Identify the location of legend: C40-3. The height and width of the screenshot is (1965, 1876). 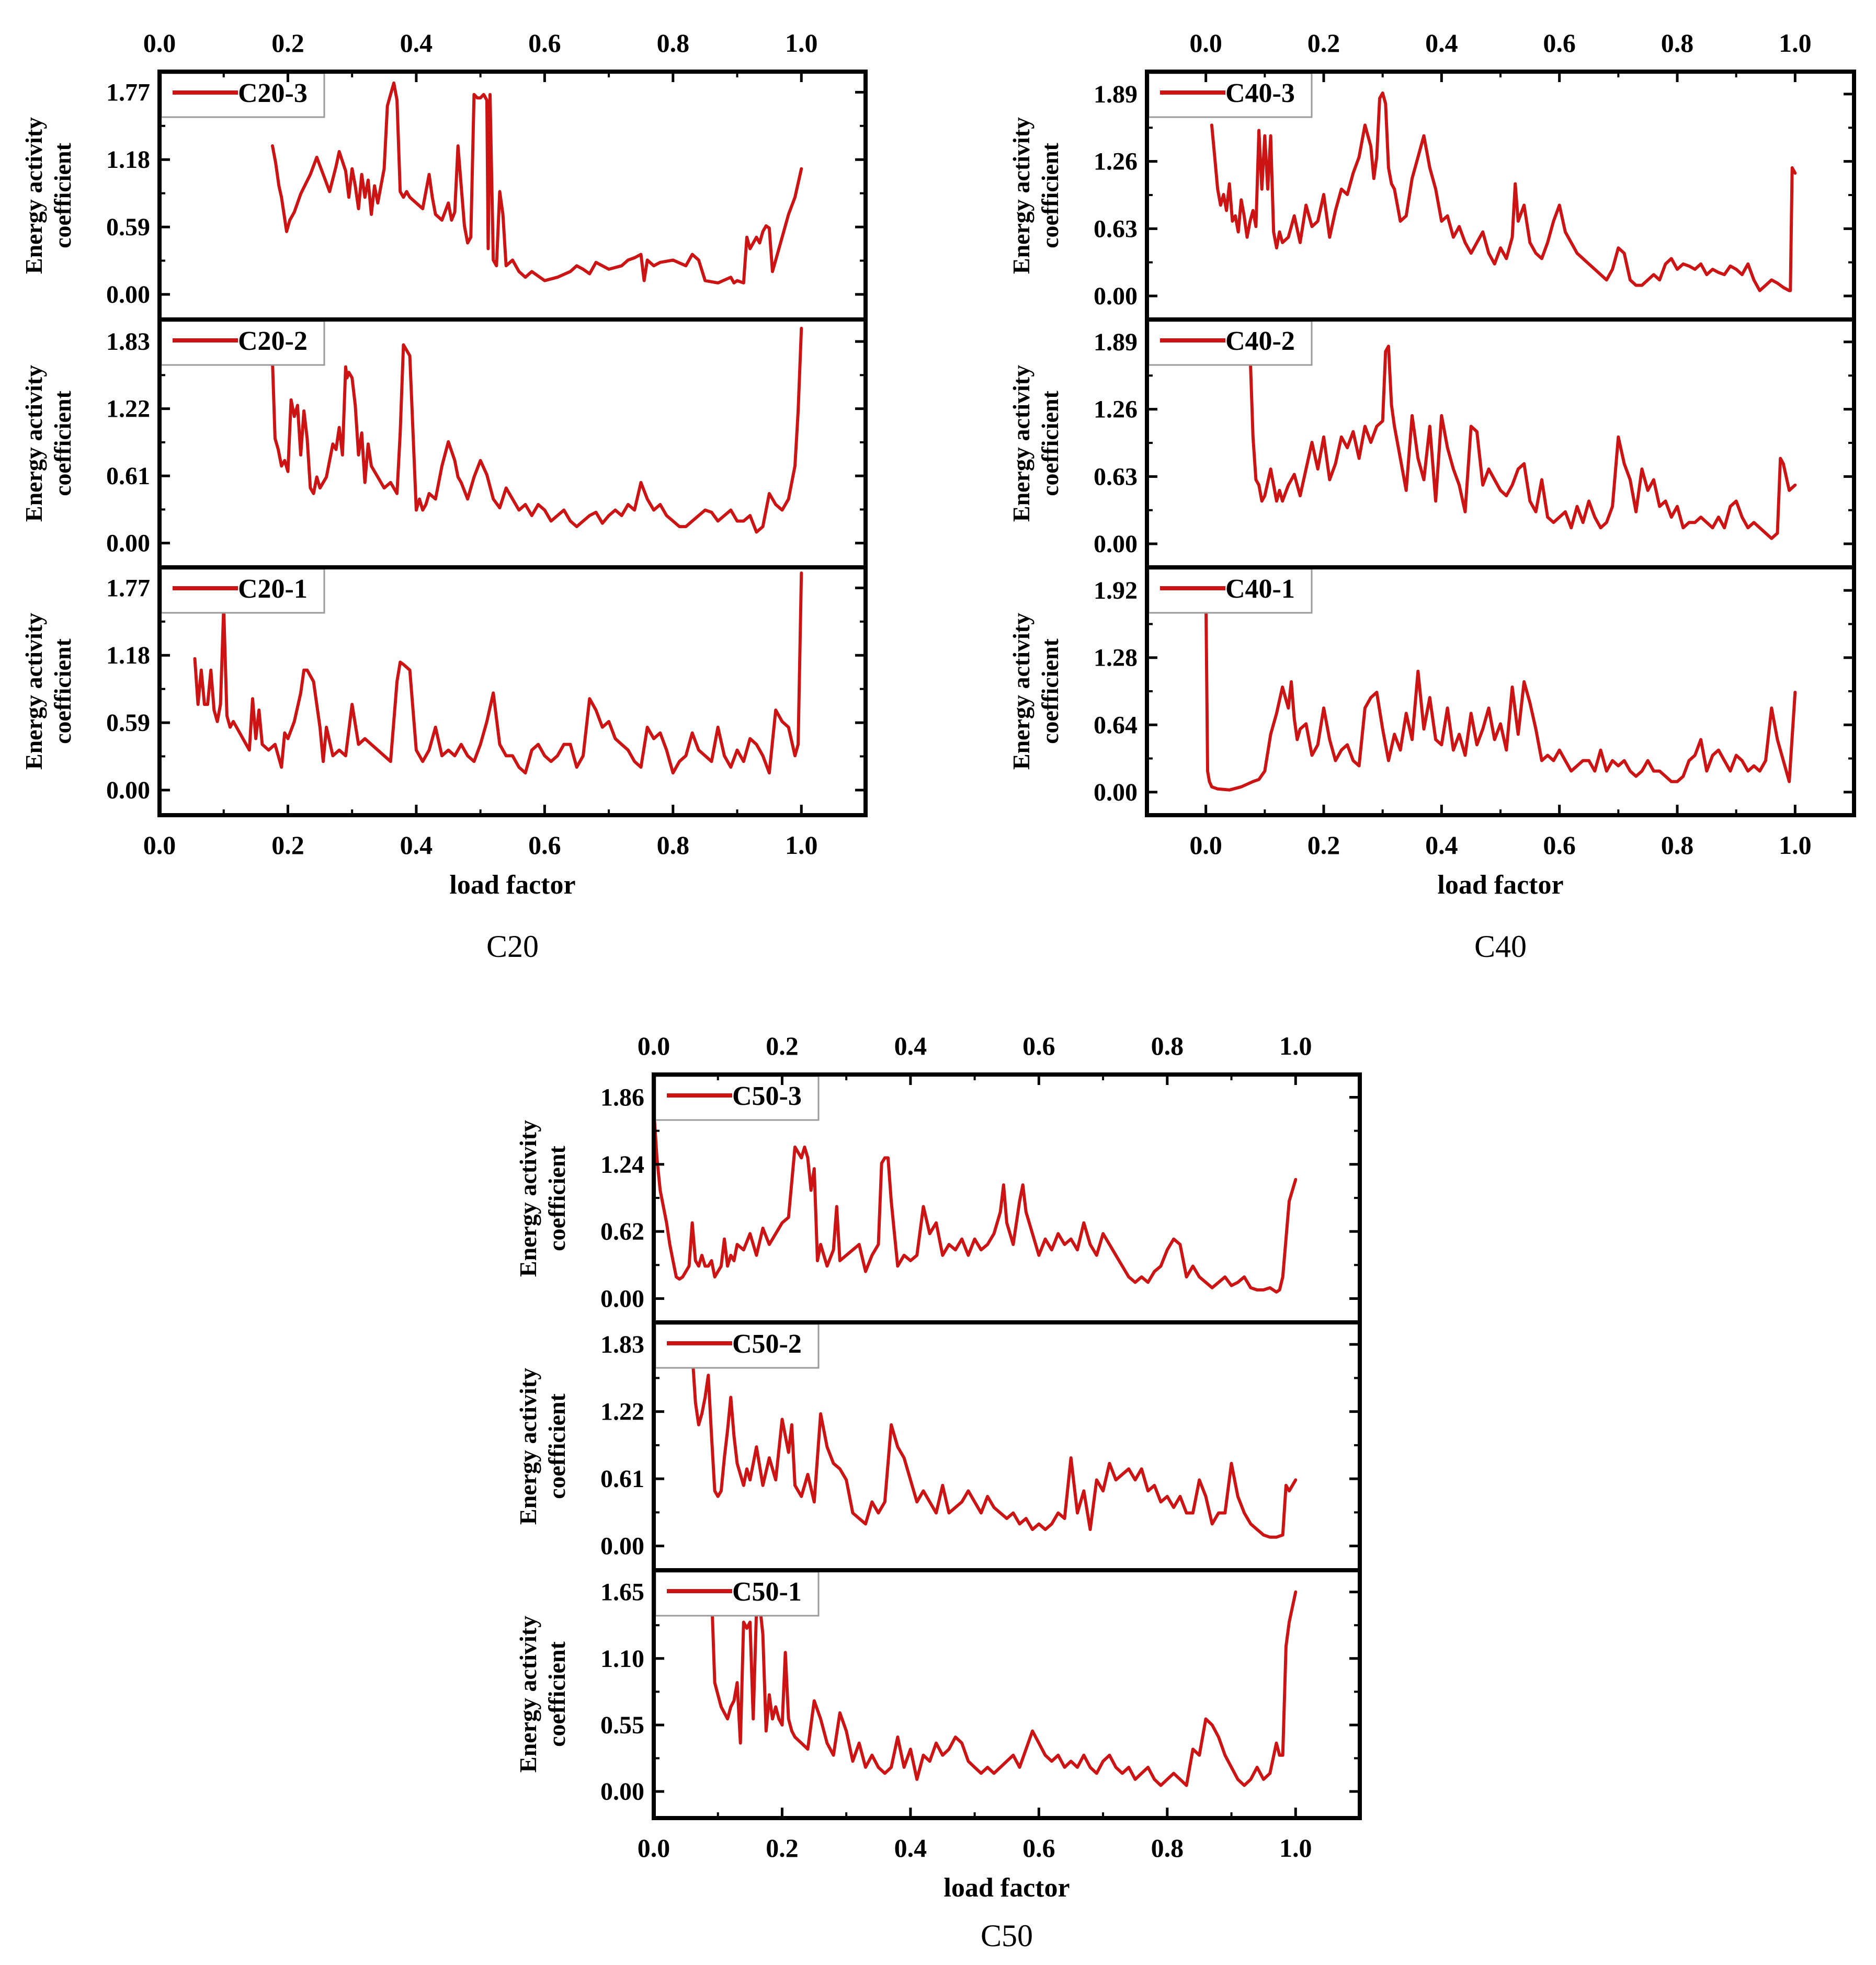
(1230, 95).